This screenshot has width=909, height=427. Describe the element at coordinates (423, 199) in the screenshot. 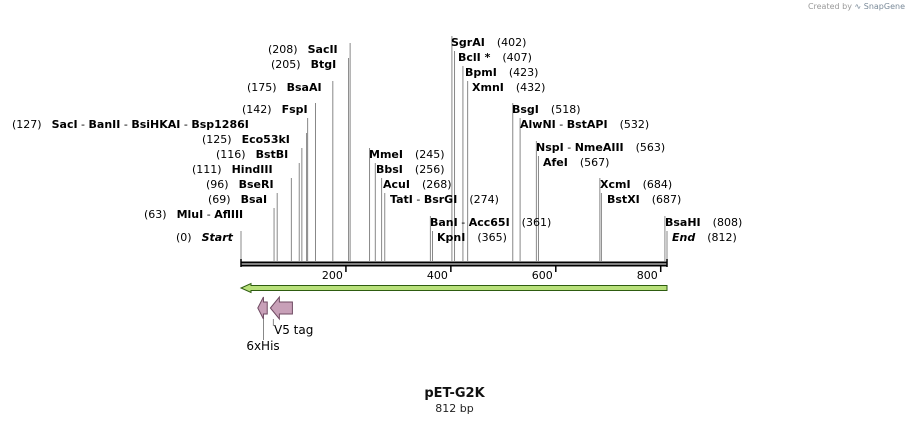

I see `site-name: TatI - BsrGI` at that location.